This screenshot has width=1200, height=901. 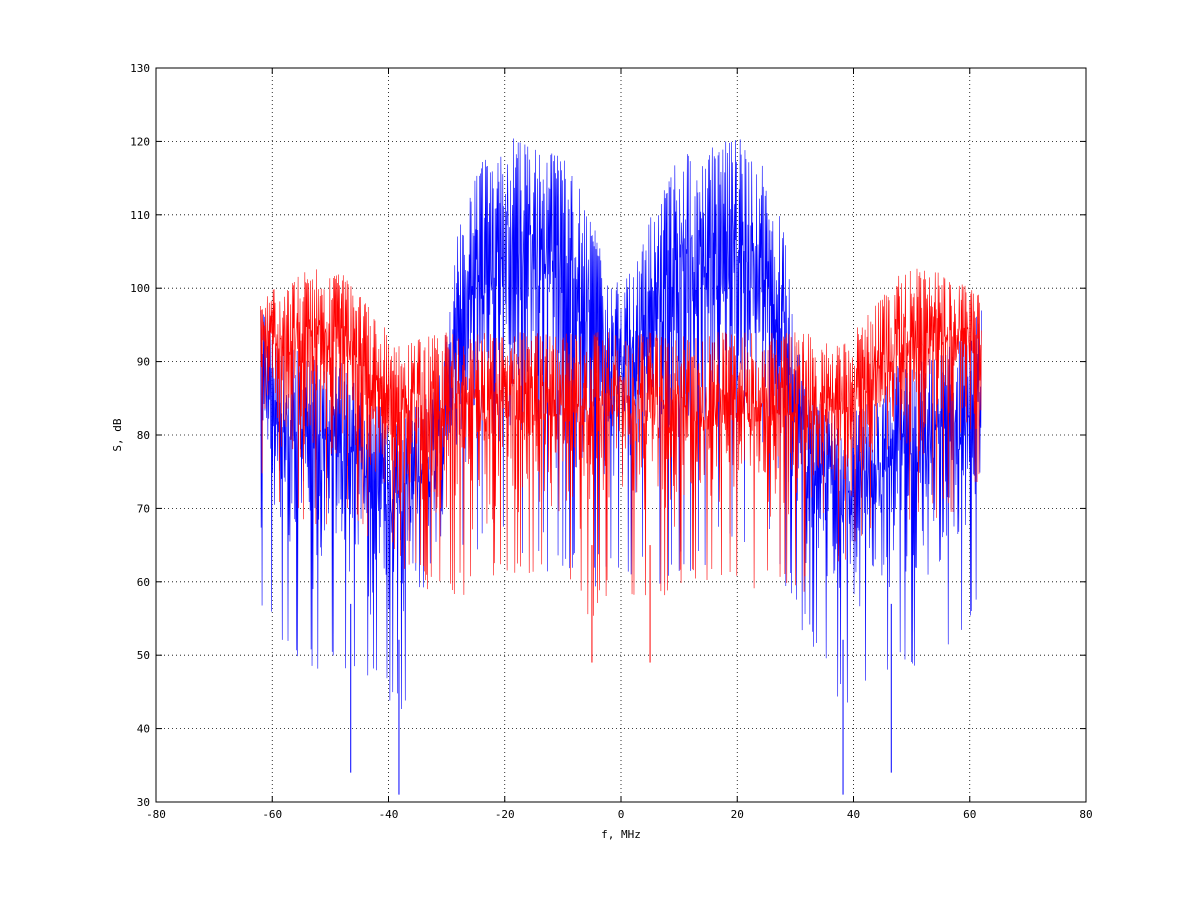 I want to click on y-tick-label: 50, so click(x=143, y=655).